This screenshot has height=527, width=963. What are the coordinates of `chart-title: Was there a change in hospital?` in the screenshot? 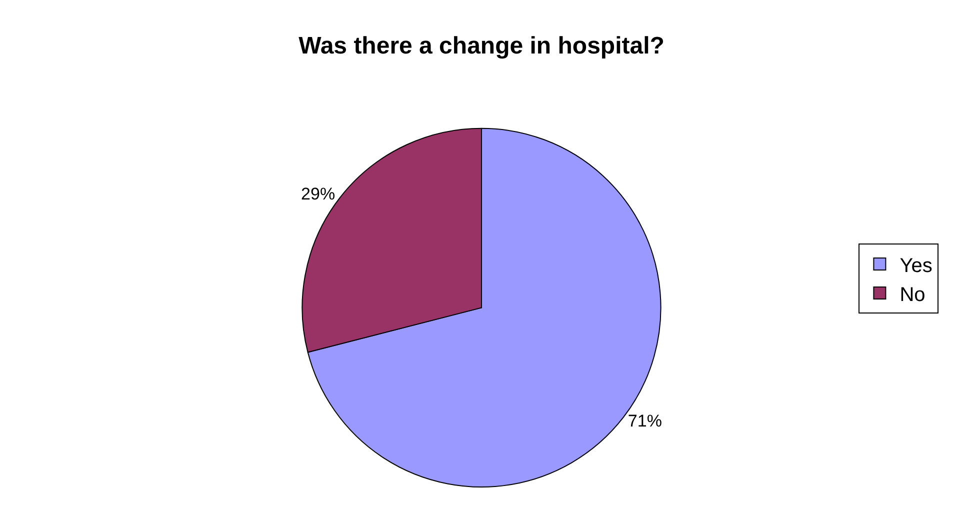 It's located at (481, 46).